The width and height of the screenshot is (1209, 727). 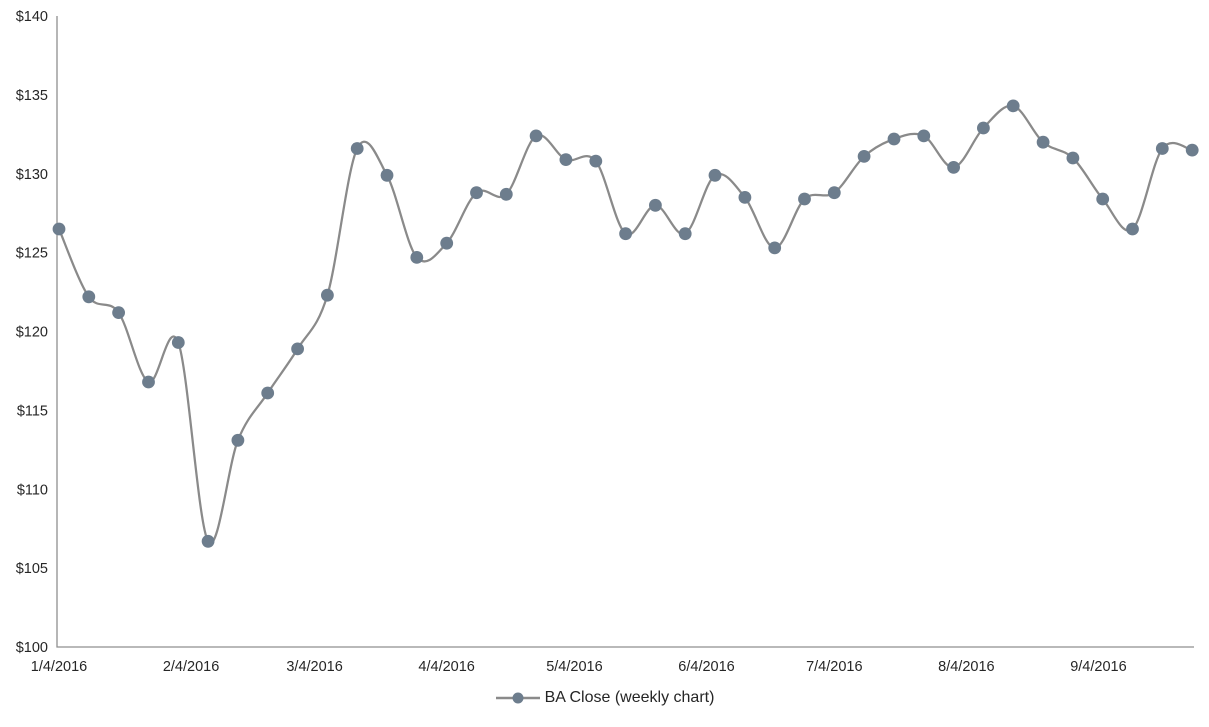 I want to click on x-axis-tick-label: 2/4/2016, so click(x=191, y=667).